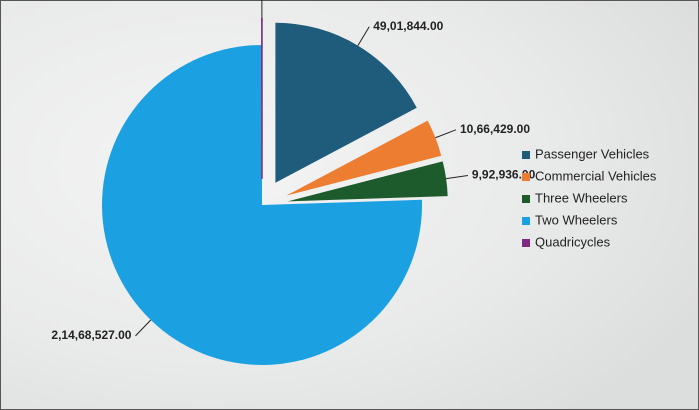 The height and width of the screenshot is (410, 699). What do you see at coordinates (581, 197) in the screenshot?
I see `legend-label: Three Wheelers` at bounding box center [581, 197].